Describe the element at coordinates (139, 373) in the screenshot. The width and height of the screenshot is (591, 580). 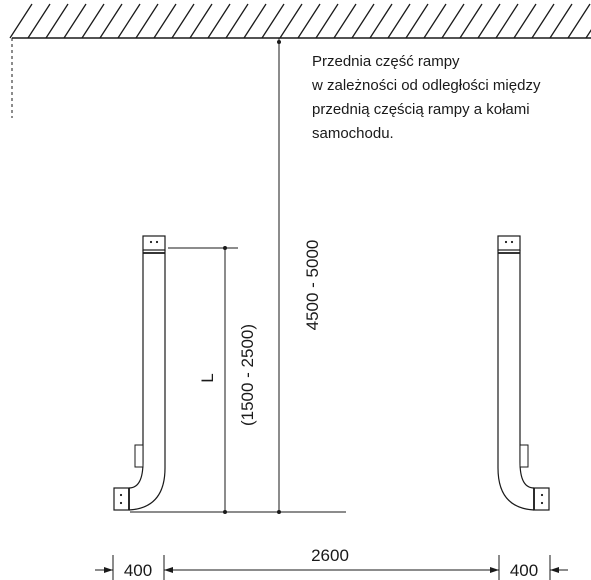
I see `left-ramp` at that location.